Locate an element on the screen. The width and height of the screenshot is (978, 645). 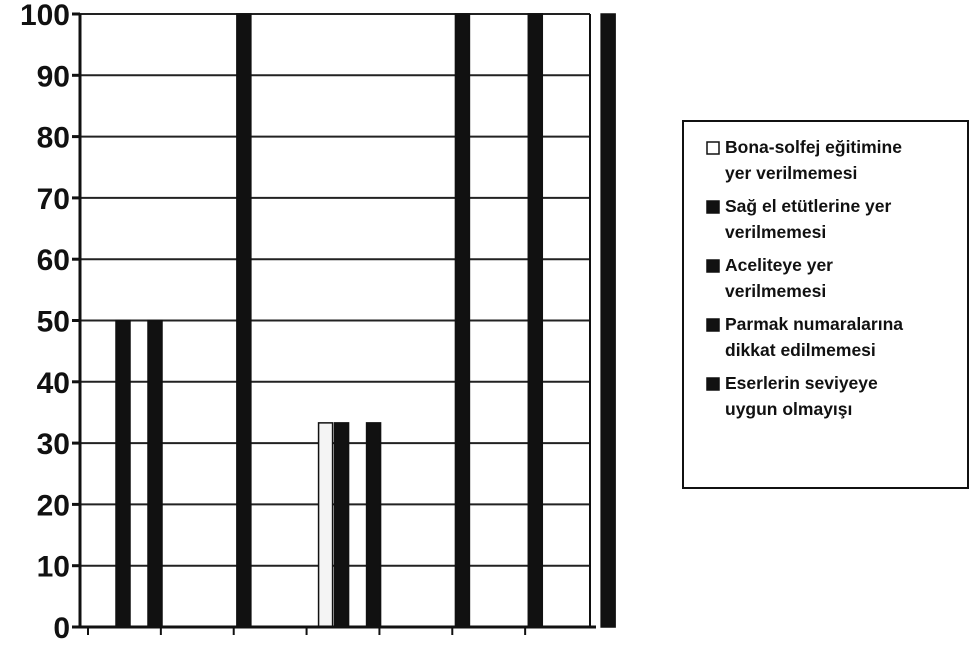
y-tick-label: 60 is located at coordinates (53, 260).